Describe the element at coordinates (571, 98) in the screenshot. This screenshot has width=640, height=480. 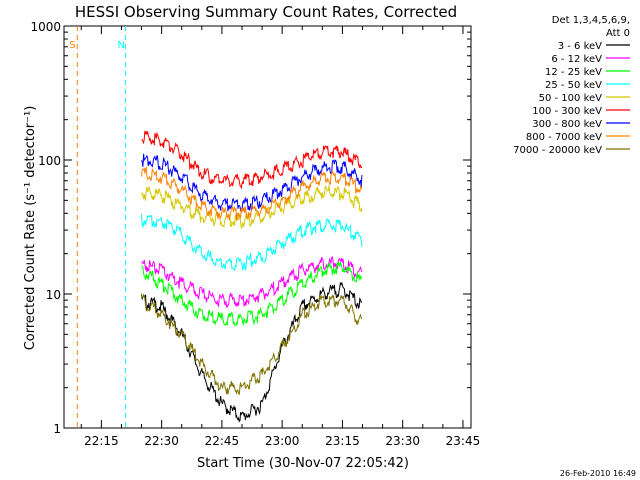
I see `legend-label: 50 - 100 keV` at that location.